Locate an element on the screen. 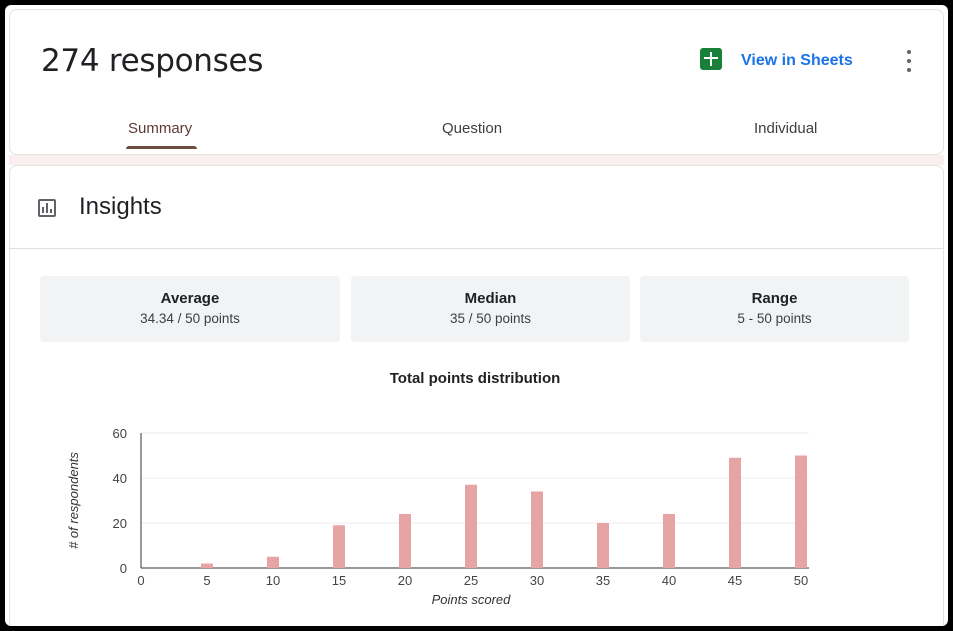 Image resolution: width=953 pixels, height=631 pixels. x-tick-label: 50 is located at coordinates (801, 580).